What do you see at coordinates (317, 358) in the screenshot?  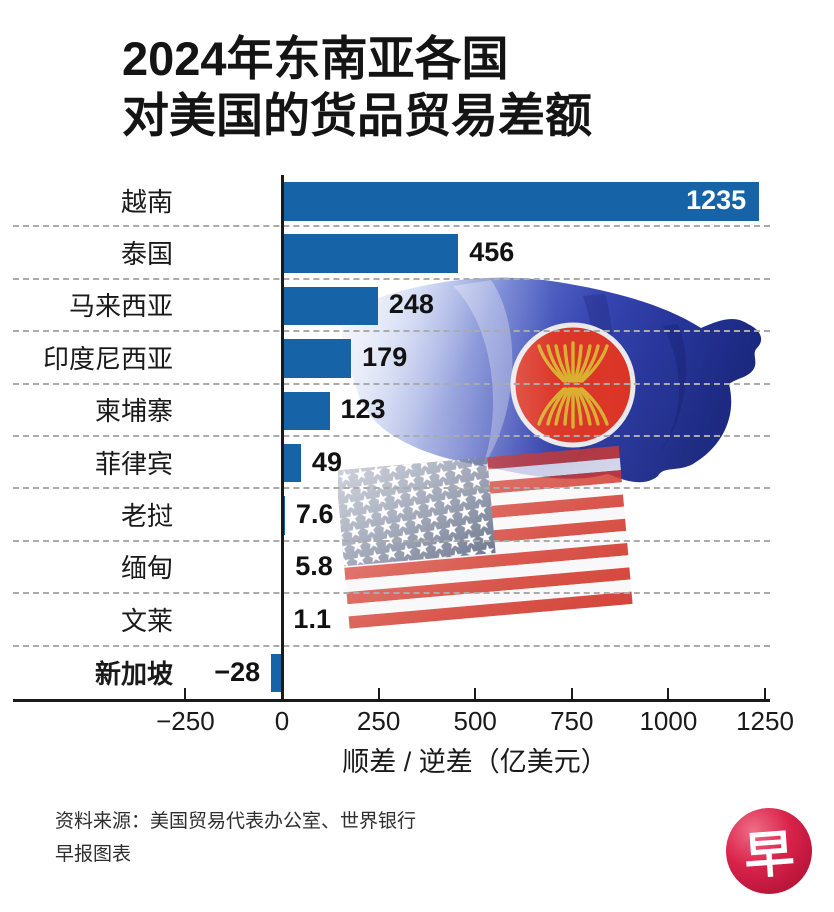 I see `bar-indonesia` at bounding box center [317, 358].